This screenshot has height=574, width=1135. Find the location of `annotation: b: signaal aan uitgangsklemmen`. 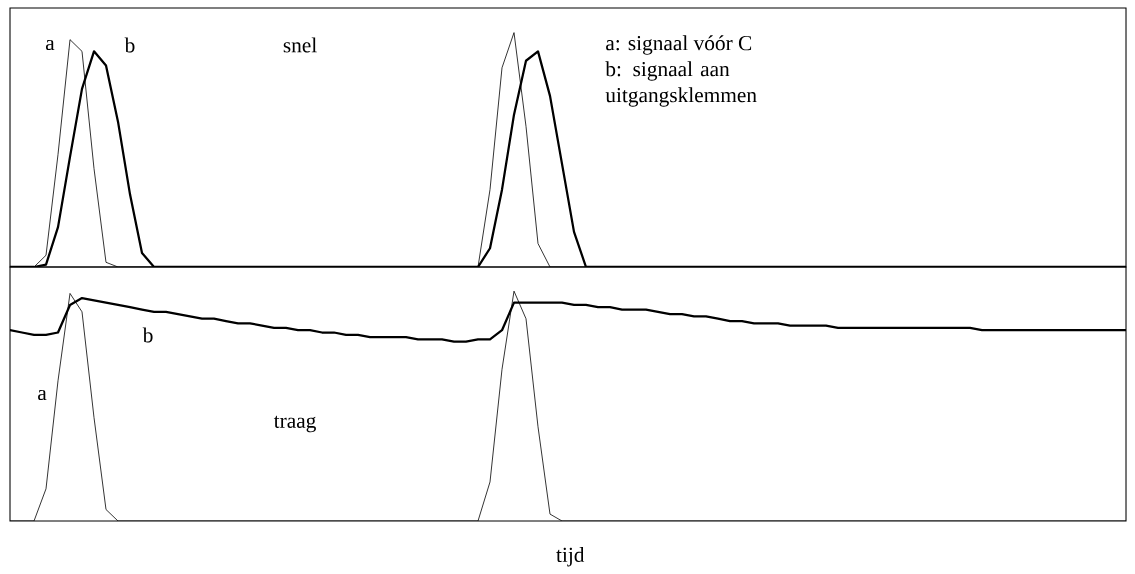

annotation: b: signaal aan uitgangsklemmen is located at coordinates (681, 84).